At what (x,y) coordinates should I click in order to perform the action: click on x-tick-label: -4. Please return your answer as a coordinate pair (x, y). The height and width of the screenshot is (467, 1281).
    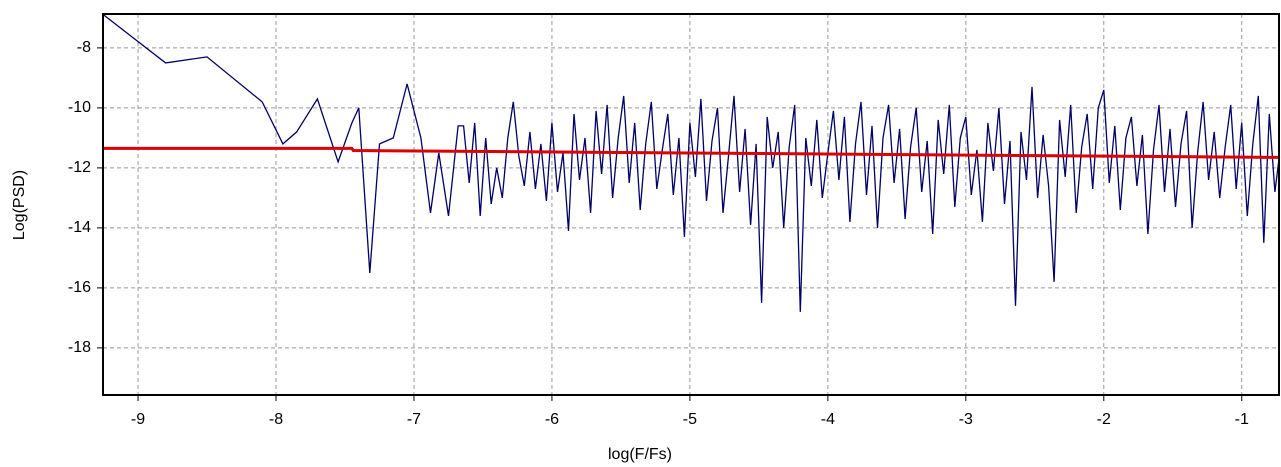
    Looking at the image, I should click on (828, 419).